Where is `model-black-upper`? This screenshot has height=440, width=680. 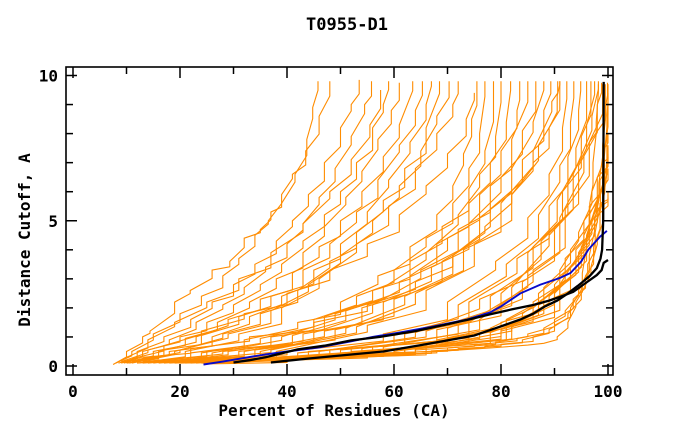
model-black-upper is located at coordinates (421, 311).